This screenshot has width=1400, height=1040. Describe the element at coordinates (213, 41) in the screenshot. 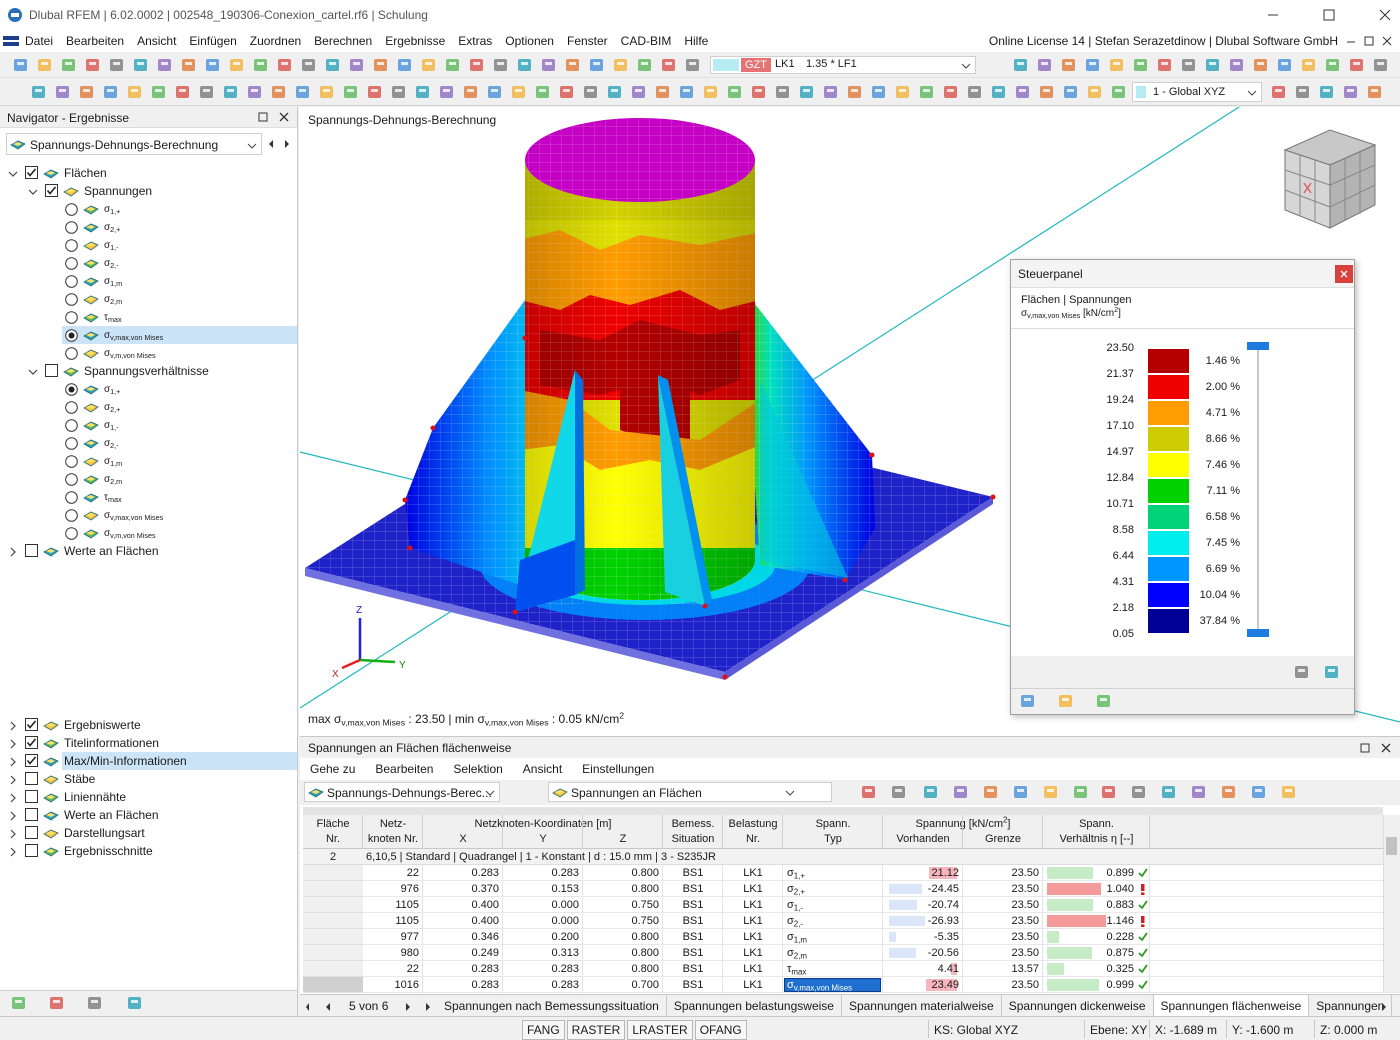

I see `menu-item: Einfügen` at that location.